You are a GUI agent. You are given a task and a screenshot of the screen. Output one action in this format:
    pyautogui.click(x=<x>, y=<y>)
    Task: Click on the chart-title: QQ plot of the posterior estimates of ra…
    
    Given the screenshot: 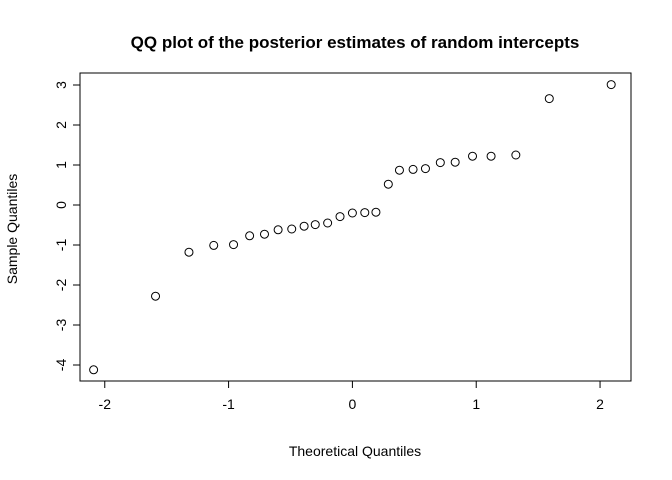 What is the action you would take?
    pyautogui.click(x=355, y=42)
    